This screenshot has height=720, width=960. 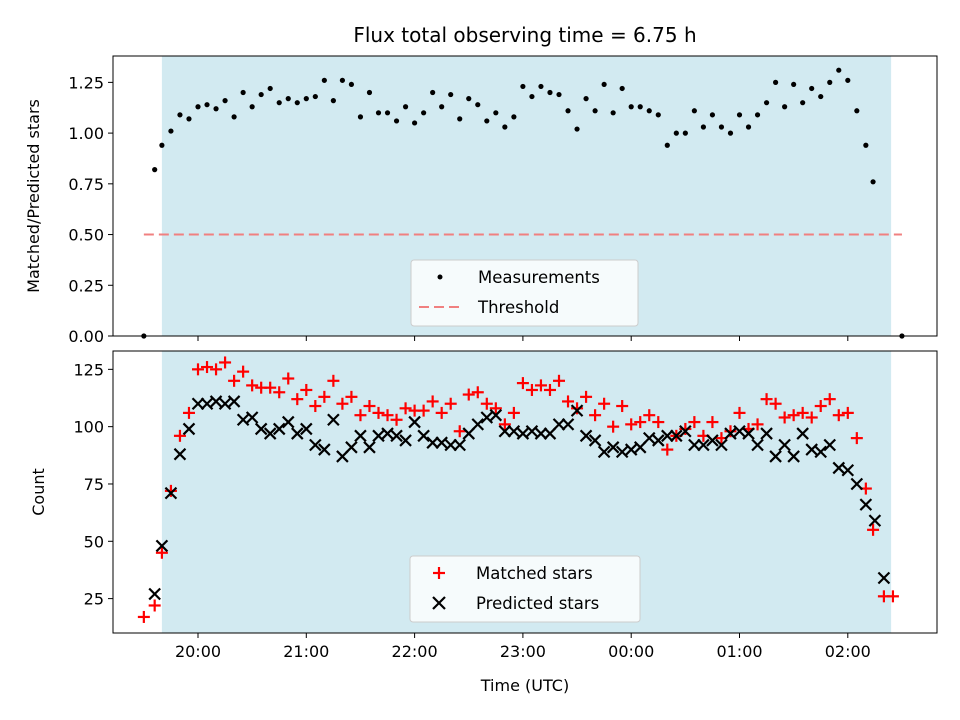 What do you see at coordinates (439, 603) in the screenshot?
I see `legend-predicted-marker` at bounding box center [439, 603].